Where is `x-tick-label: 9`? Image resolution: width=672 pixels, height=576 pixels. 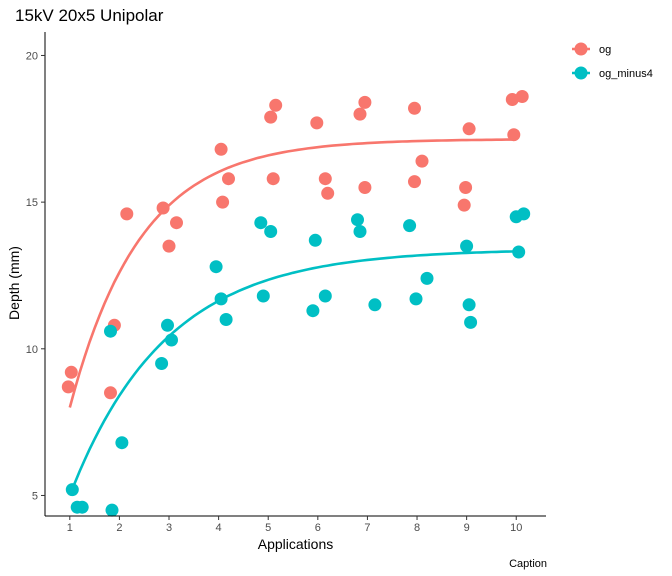 x-tick-label: 9 is located at coordinates (467, 528).